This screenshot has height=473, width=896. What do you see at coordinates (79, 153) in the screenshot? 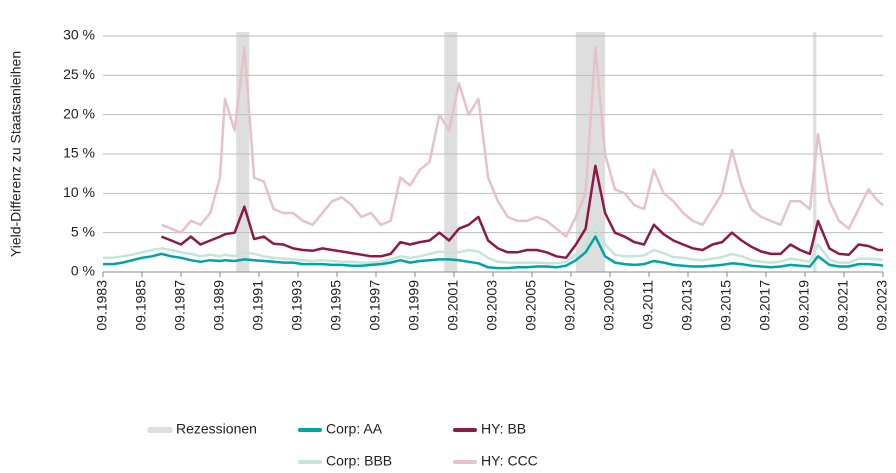
I see `y-tick-label: 15 %` at bounding box center [79, 153].